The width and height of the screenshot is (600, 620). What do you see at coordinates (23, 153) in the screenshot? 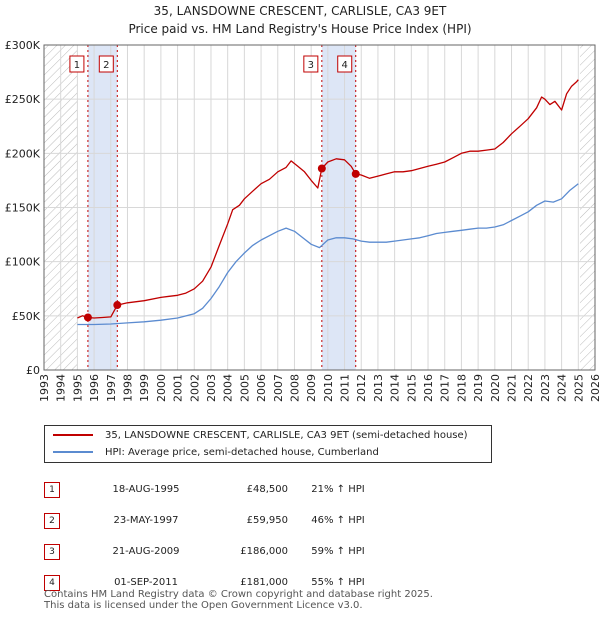
I see `y-tick-label: £200K` at bounding box center [23, 153].